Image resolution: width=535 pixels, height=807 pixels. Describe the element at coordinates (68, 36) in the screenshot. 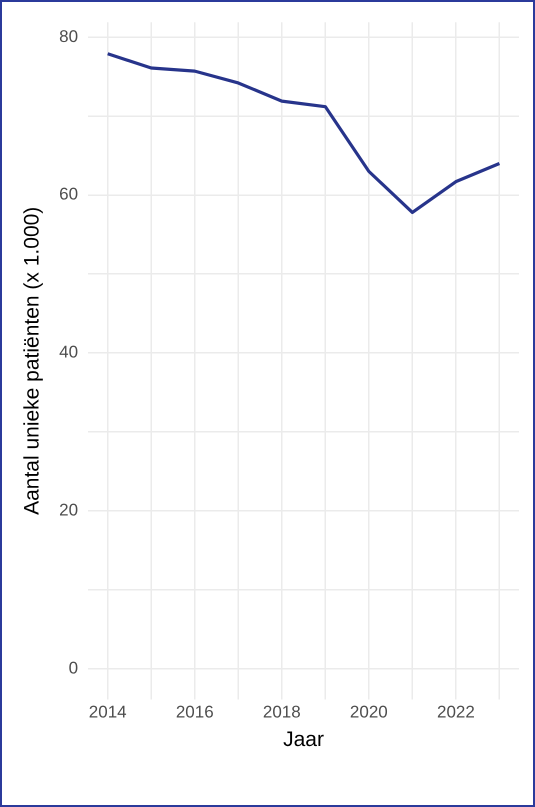

I see `y-tick-label: 80` at that location.